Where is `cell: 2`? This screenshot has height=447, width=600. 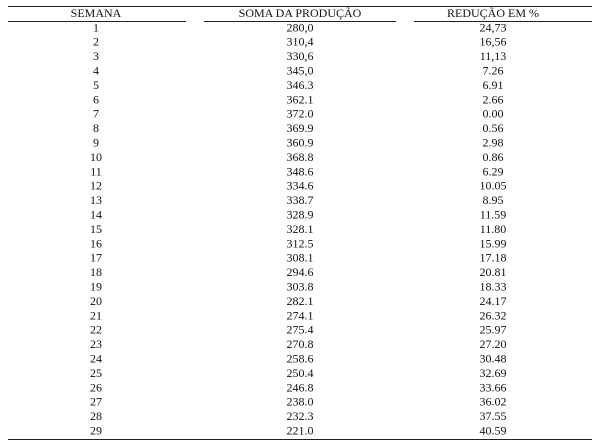
cell: 2 is located at coordinates (96, 42).